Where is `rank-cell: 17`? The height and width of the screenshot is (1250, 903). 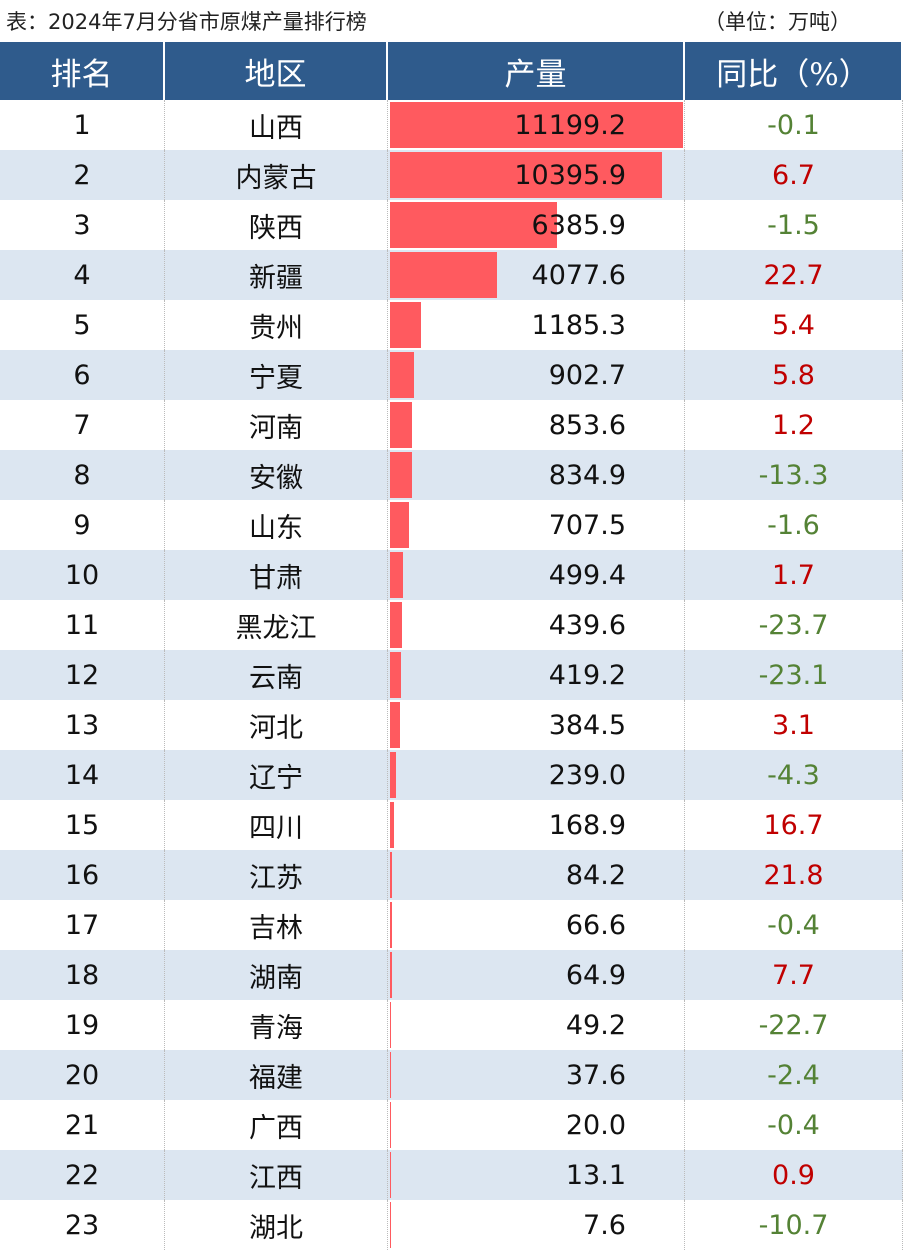
rank-cell: 17 is located at coordinates (82, 925).